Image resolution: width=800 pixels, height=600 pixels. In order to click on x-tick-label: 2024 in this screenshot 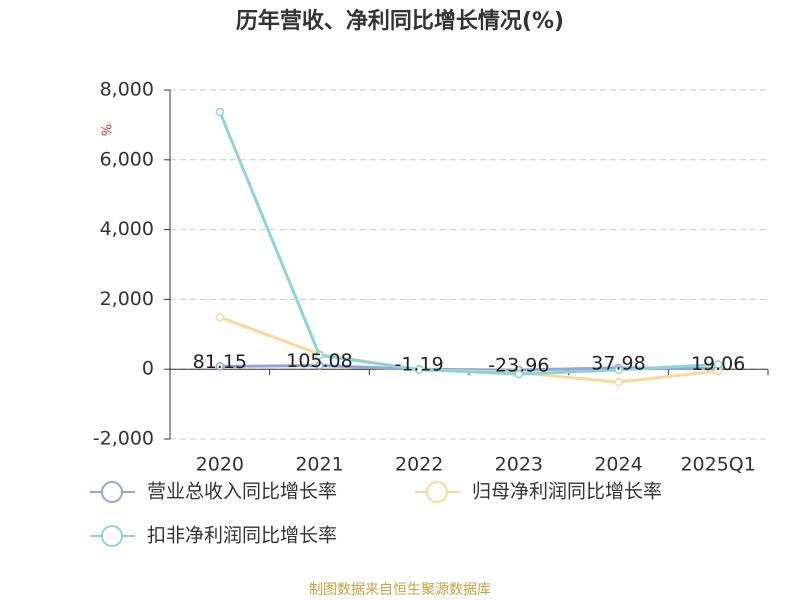, I will do `click(618, 465)`.